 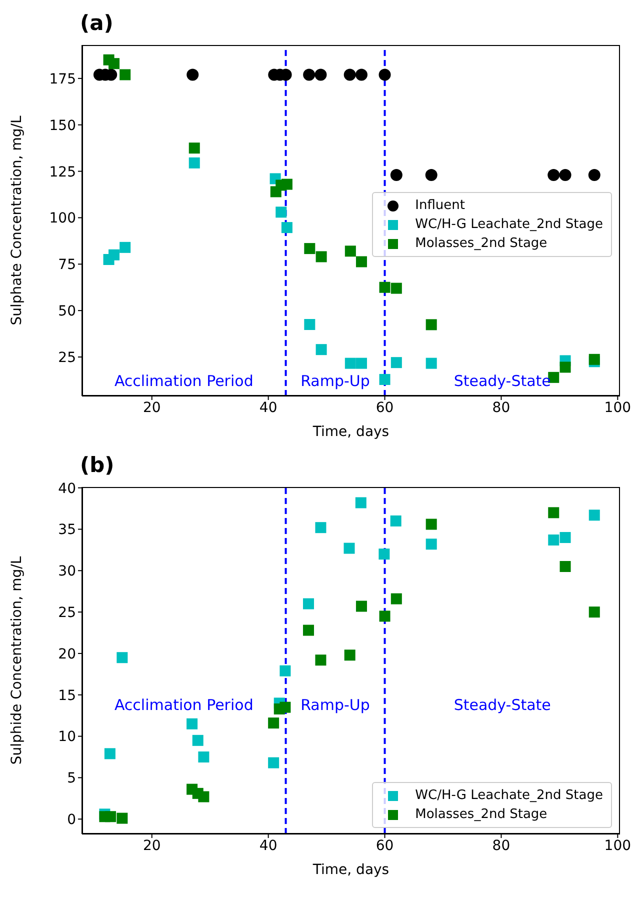 I want to click on x-axis-title: Time, days, so click(x=351, y=870).